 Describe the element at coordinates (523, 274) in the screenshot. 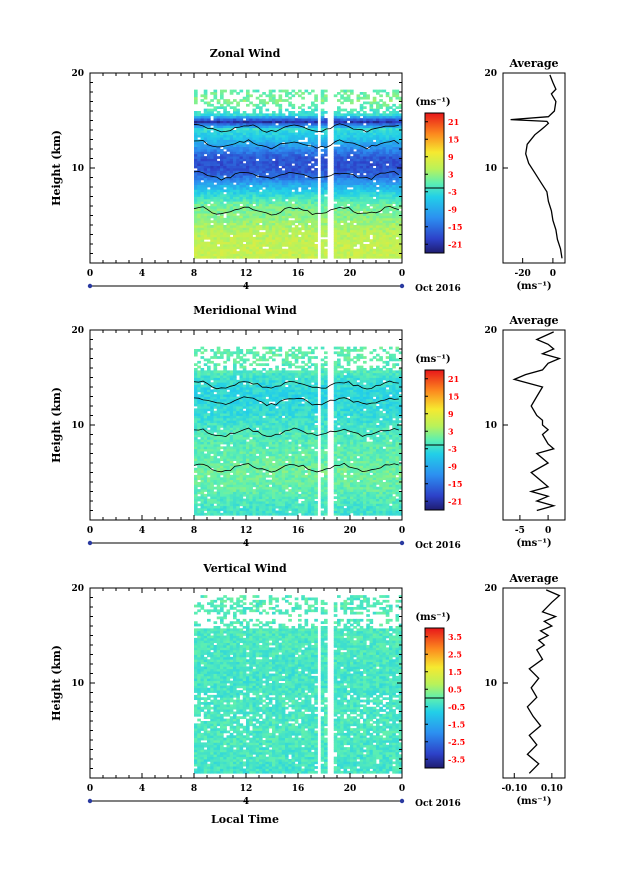

I see `average-x-tick-label: -20` at that location.